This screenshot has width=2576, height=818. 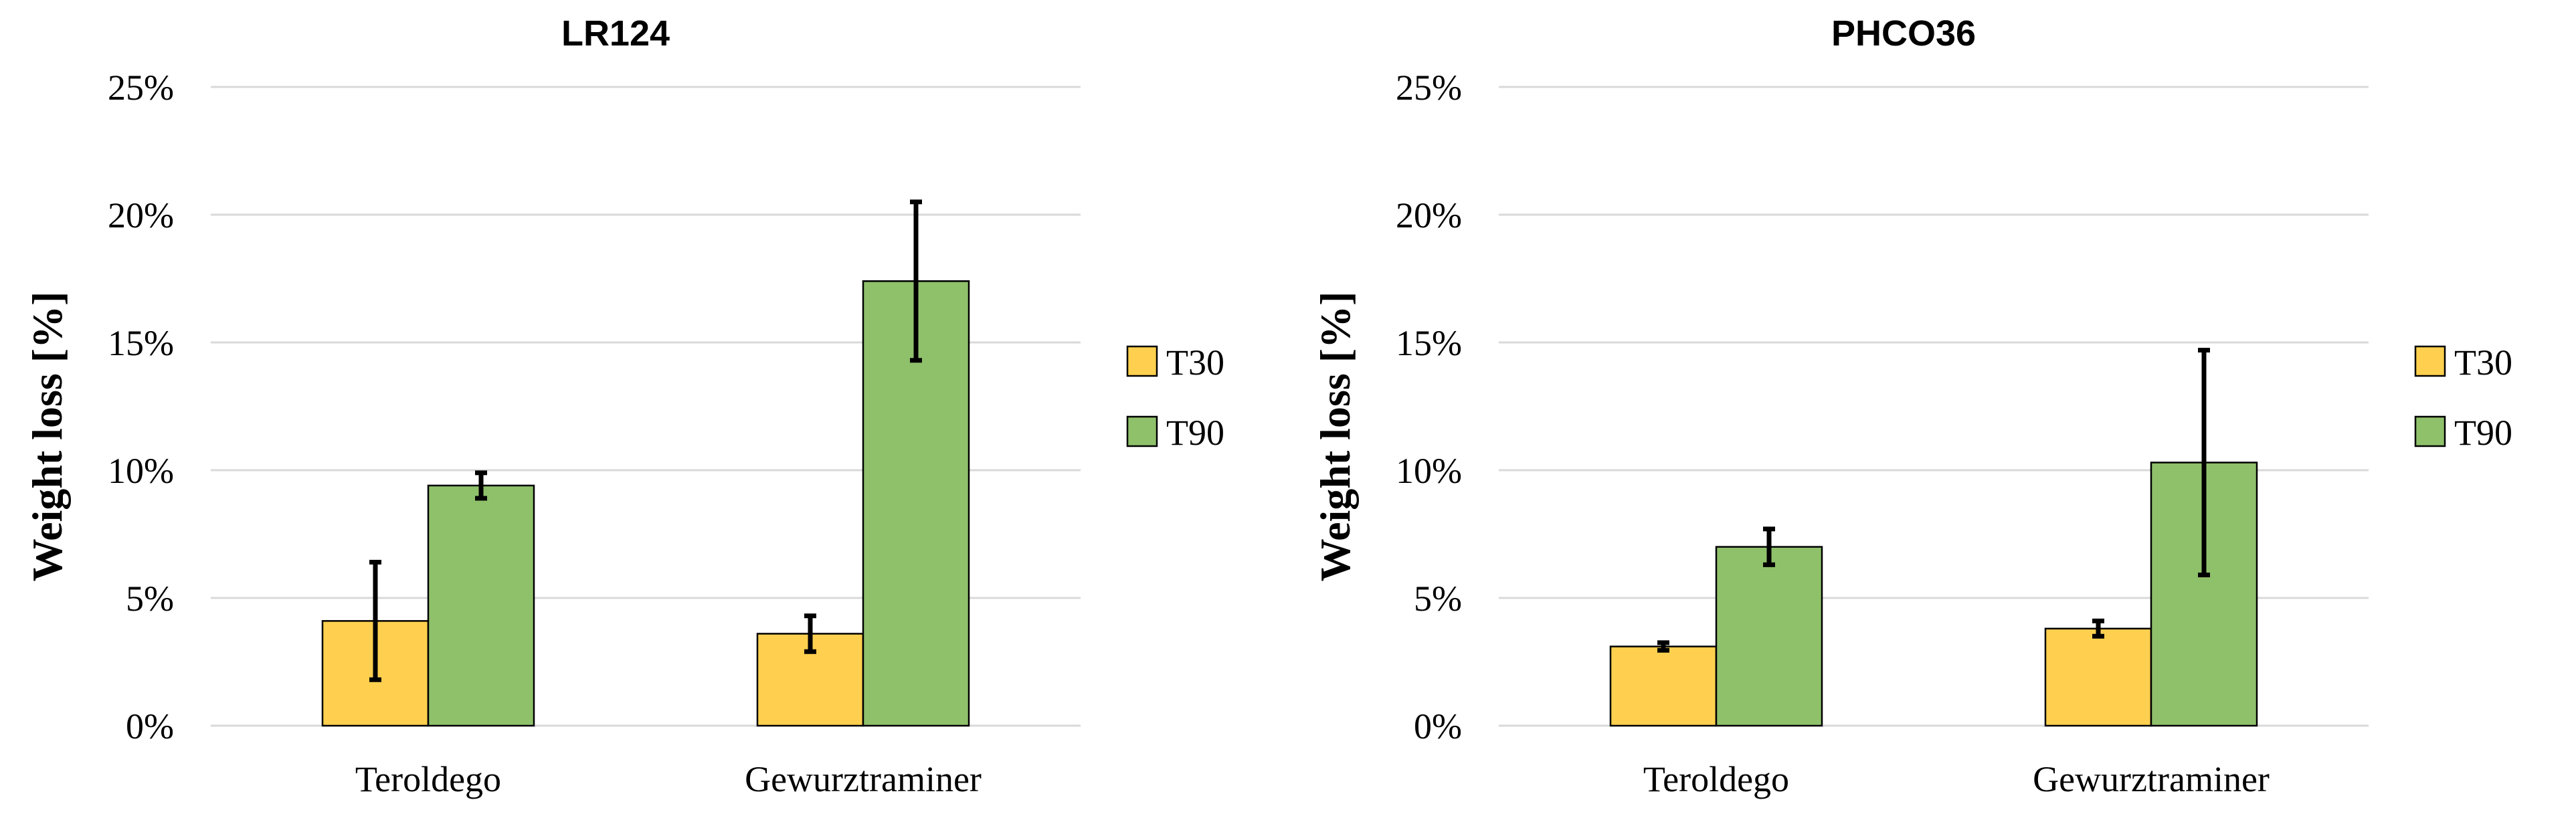 What do you see at coordinates (1903, 33) in the screenshot?
I see `chart-title: PHCO36` at bounding box center [1903, 33].